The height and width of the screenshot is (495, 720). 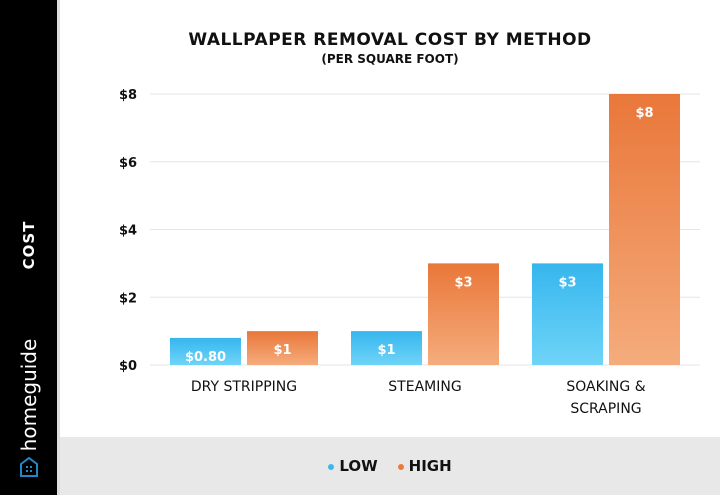 I want to click on house-icon, so click(x=29, y=466).